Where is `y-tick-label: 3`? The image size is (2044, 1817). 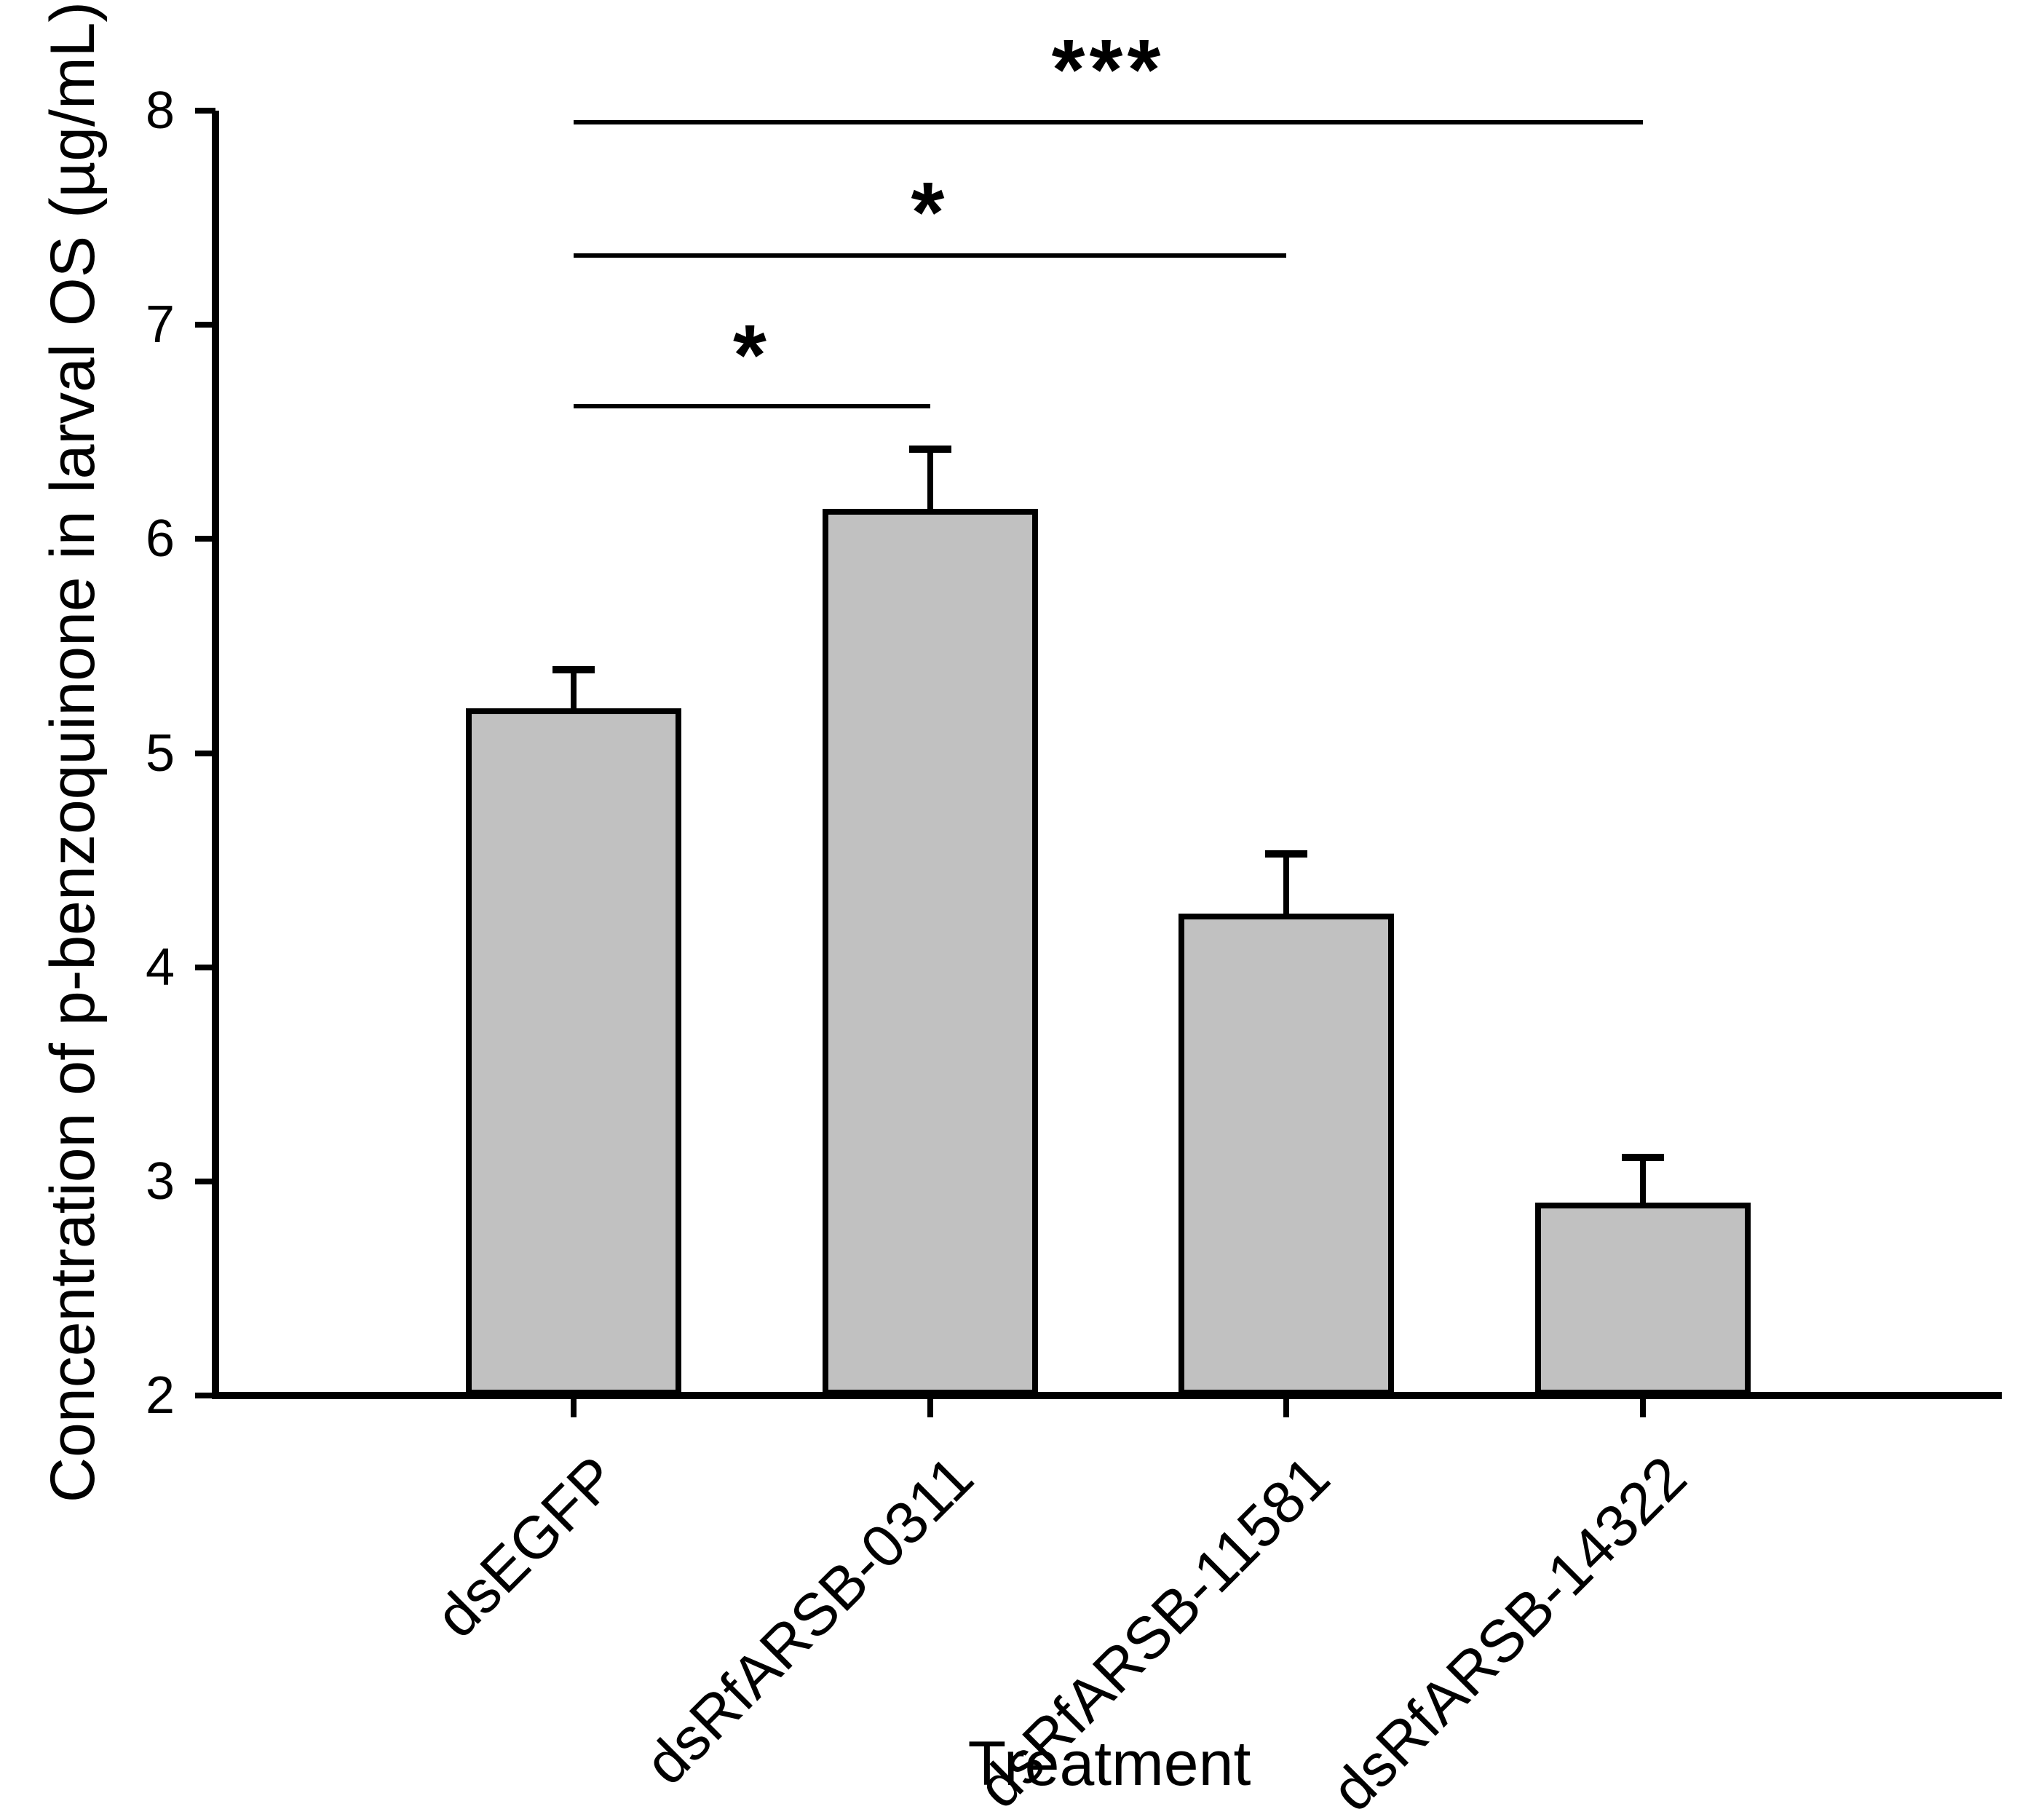
y-tick-label: 3 is located at coordinates (160, 1181).